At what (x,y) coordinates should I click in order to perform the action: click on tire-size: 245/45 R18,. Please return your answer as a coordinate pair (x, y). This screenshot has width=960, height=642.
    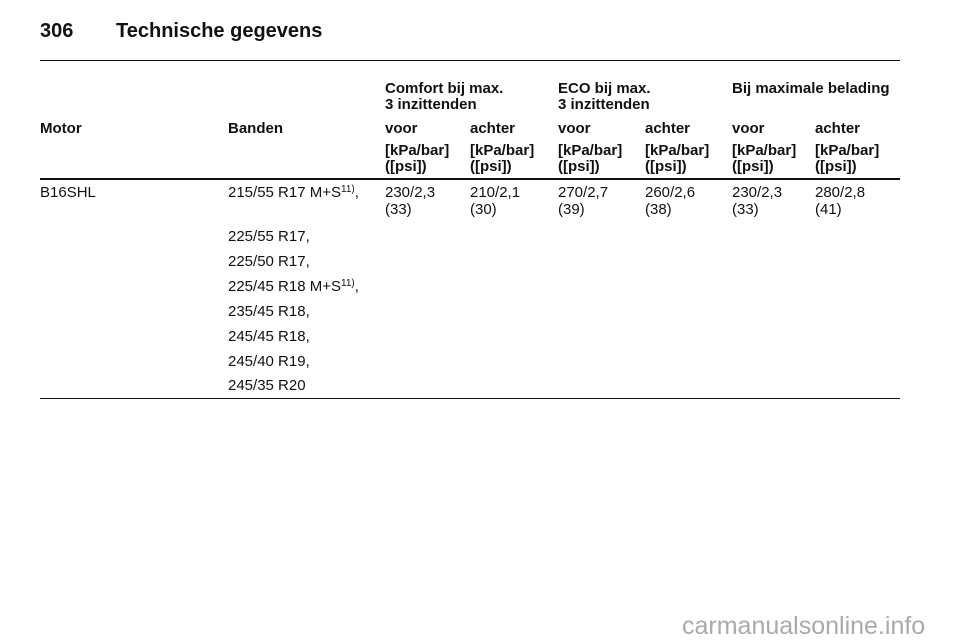
    Looking at the image, I should click on (269, 337).